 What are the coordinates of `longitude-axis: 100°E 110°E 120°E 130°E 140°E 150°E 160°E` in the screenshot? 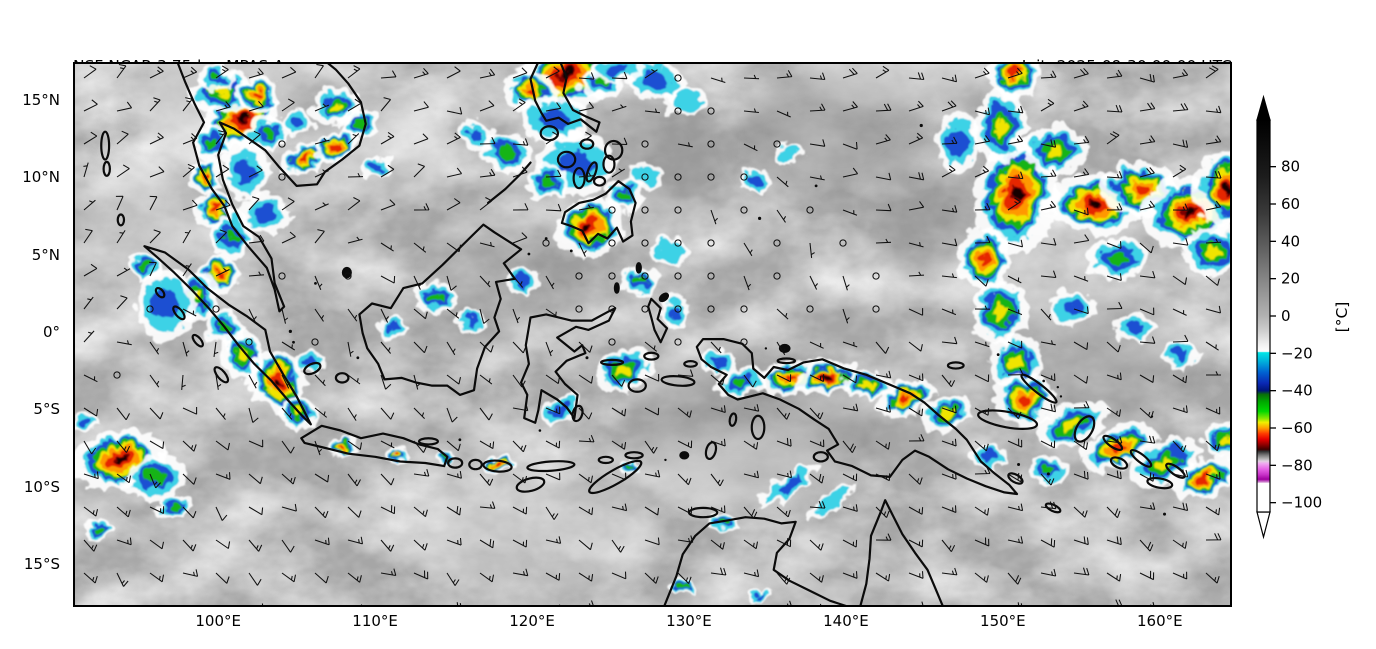 It's located at (652, 623).